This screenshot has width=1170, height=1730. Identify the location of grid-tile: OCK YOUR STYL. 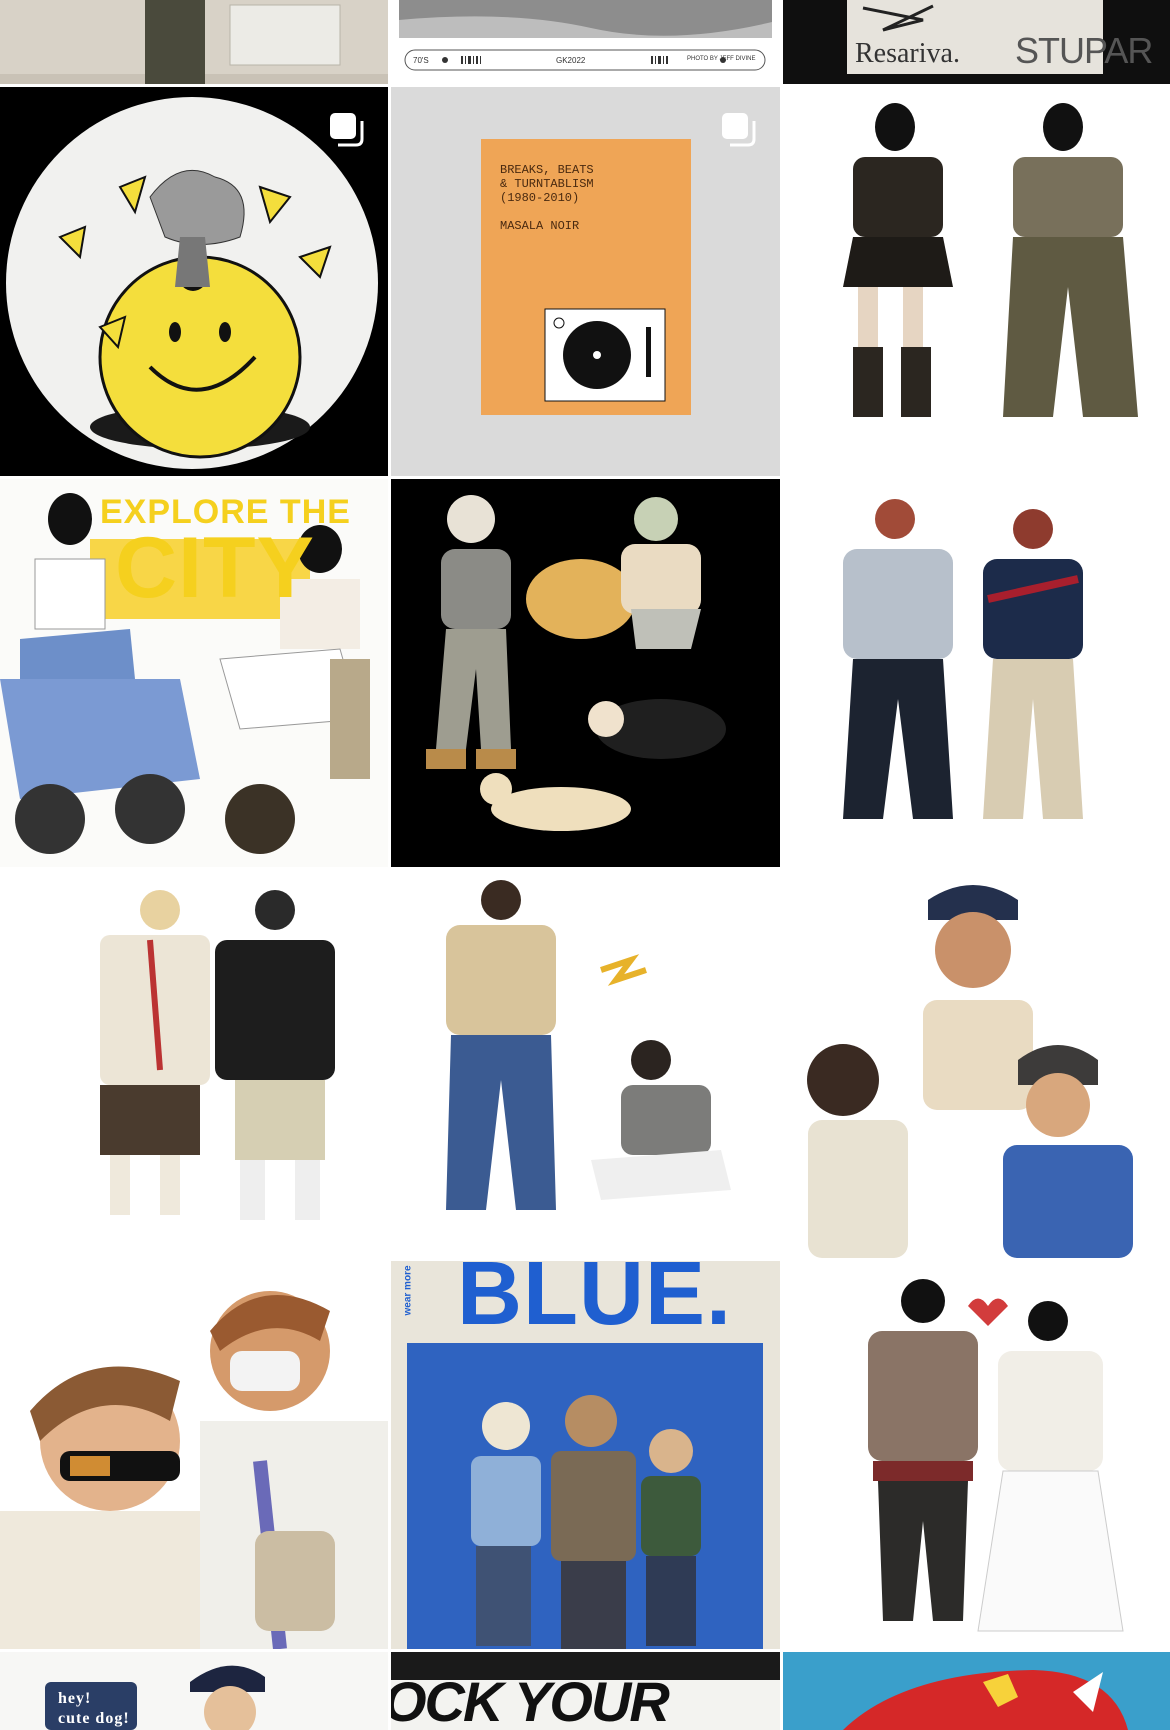
(585, 1691).